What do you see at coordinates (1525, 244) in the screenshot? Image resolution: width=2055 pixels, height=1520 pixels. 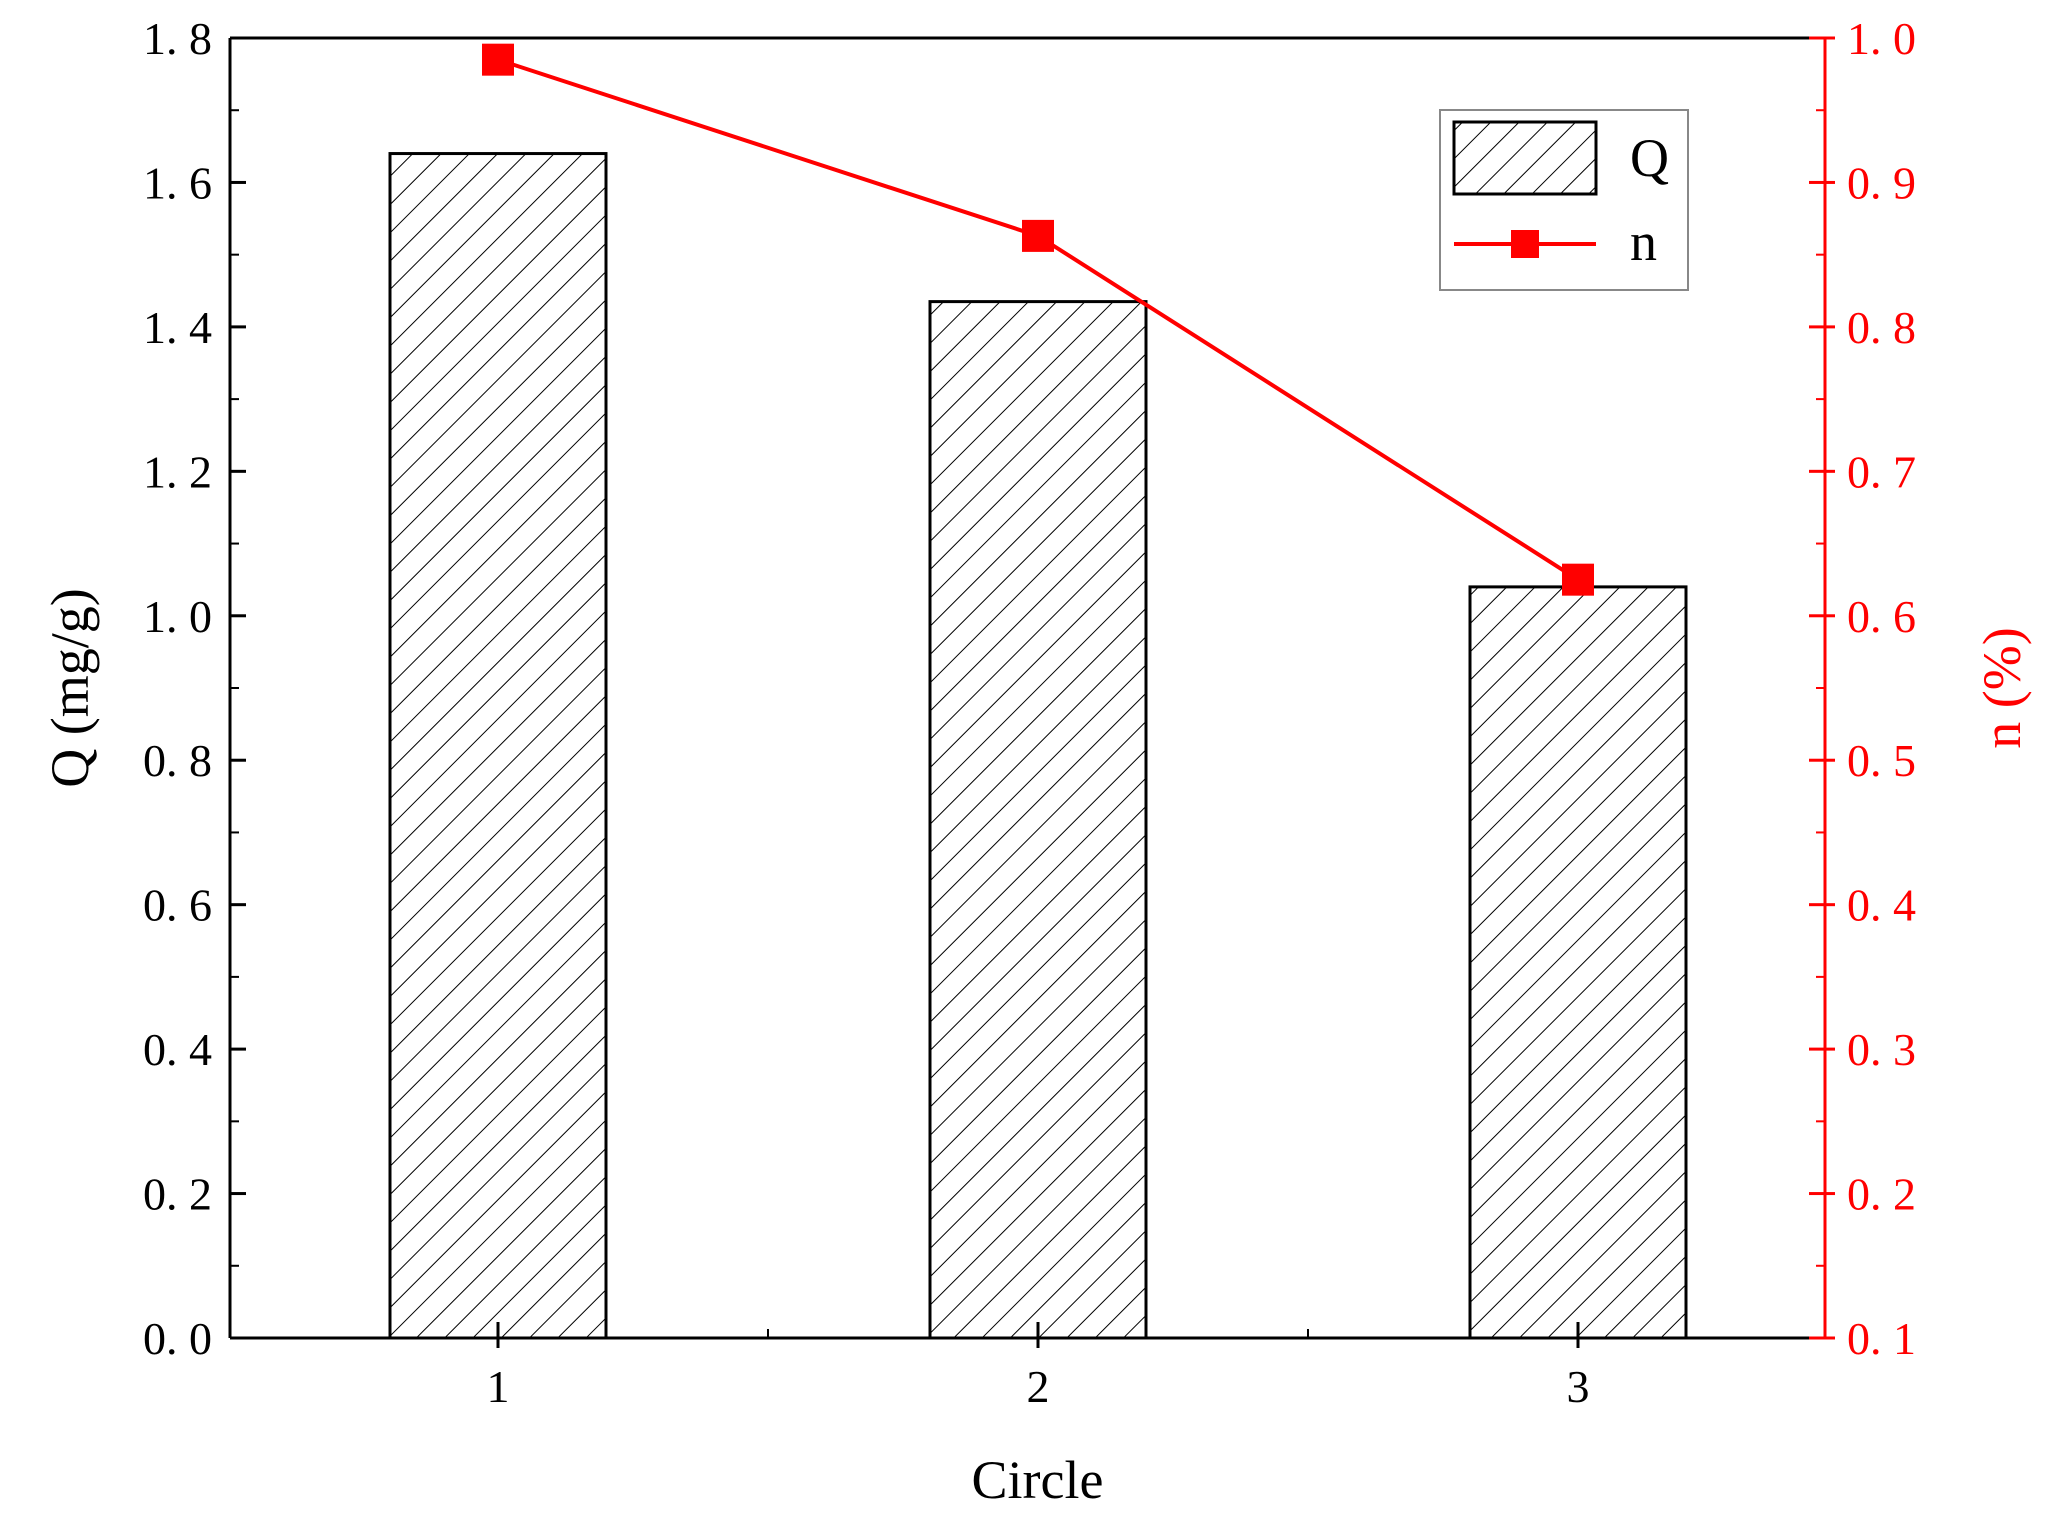 I see `legend-marker-n` at bounding box center [1525, 244].